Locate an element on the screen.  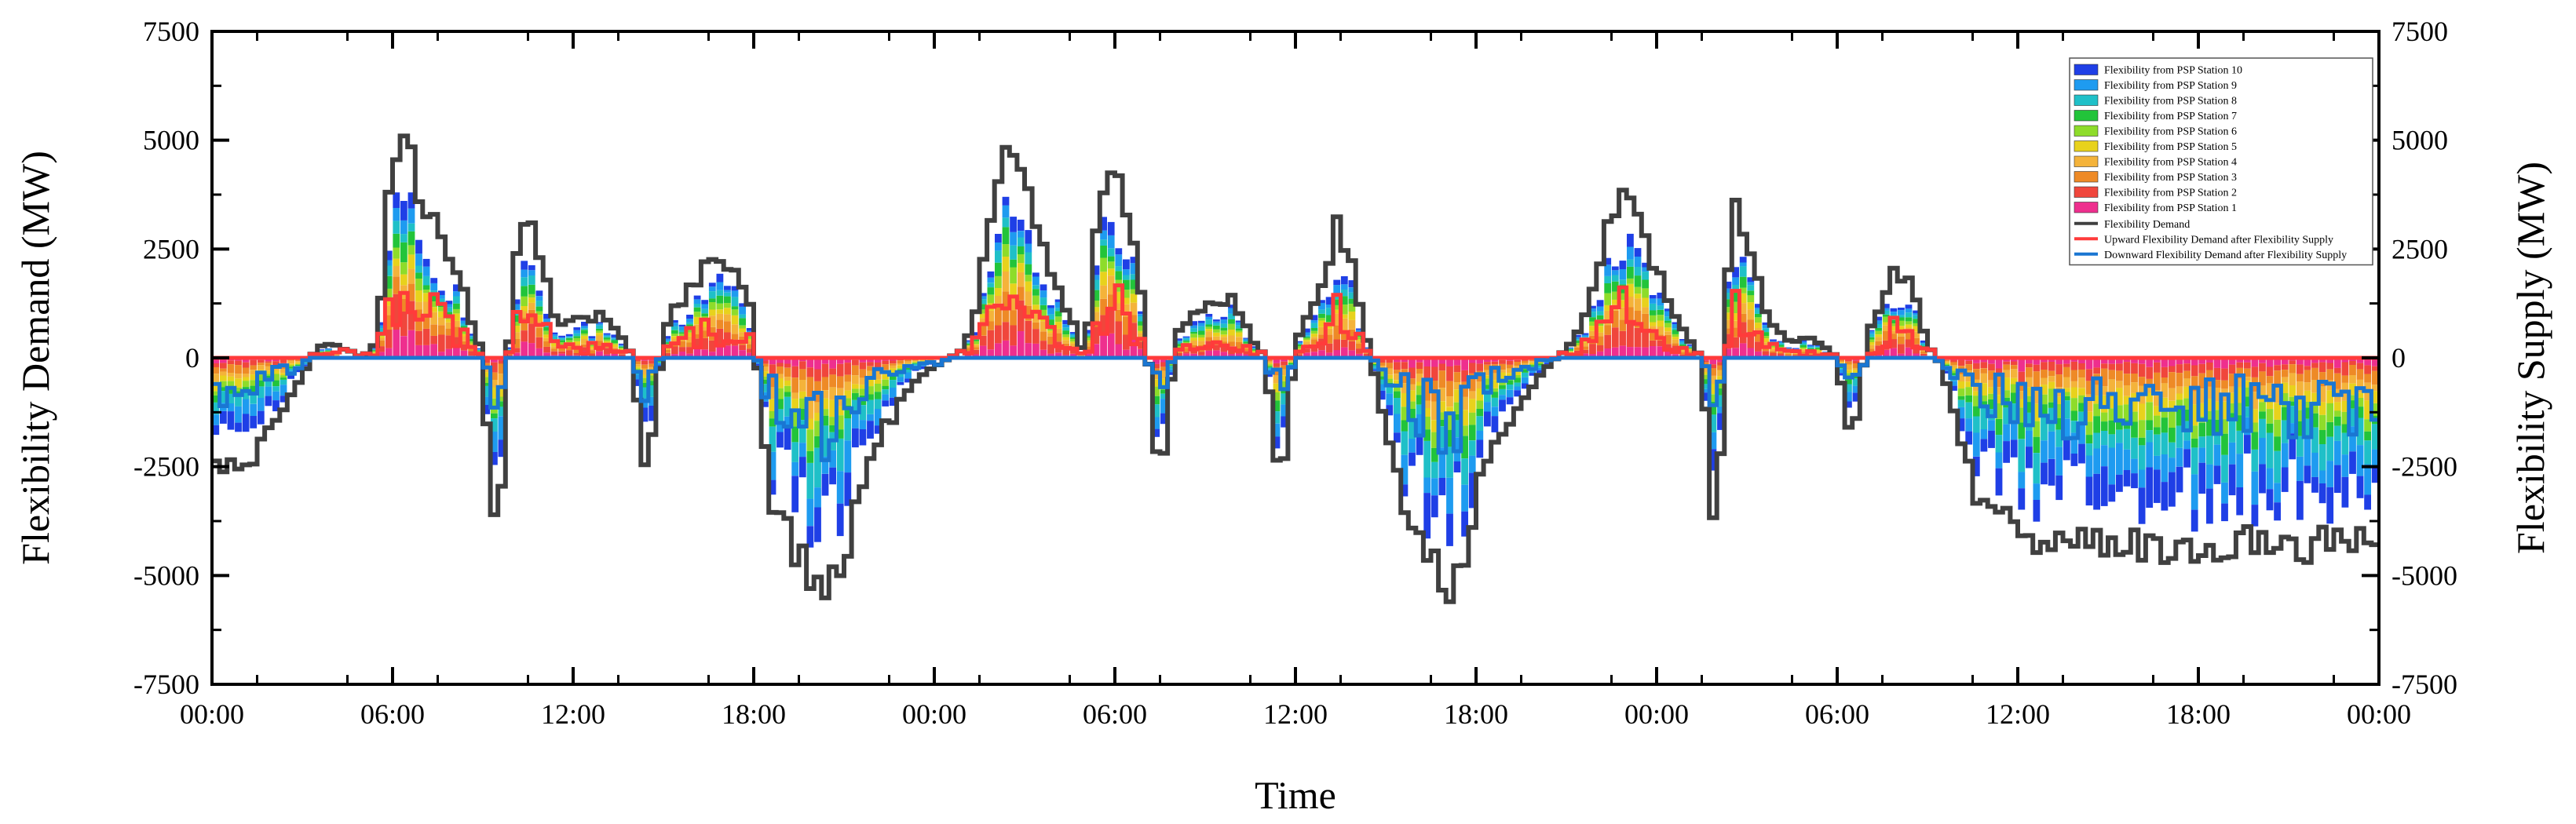
x-tick-label: 18:00 is located at coordinates (2198, 714).